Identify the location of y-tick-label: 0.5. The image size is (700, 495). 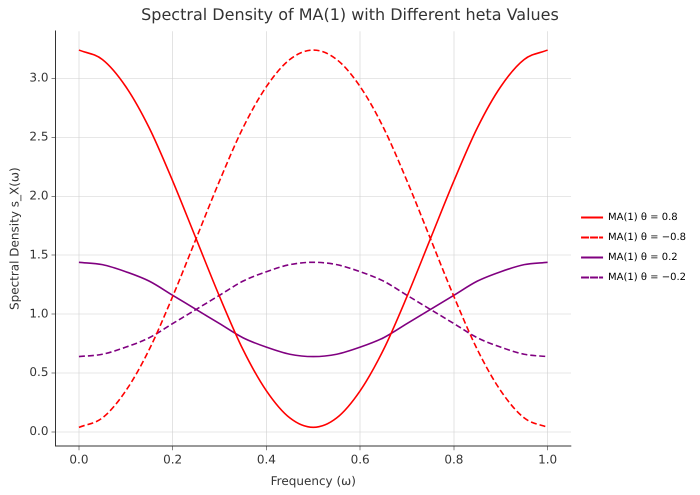
(38, 372).